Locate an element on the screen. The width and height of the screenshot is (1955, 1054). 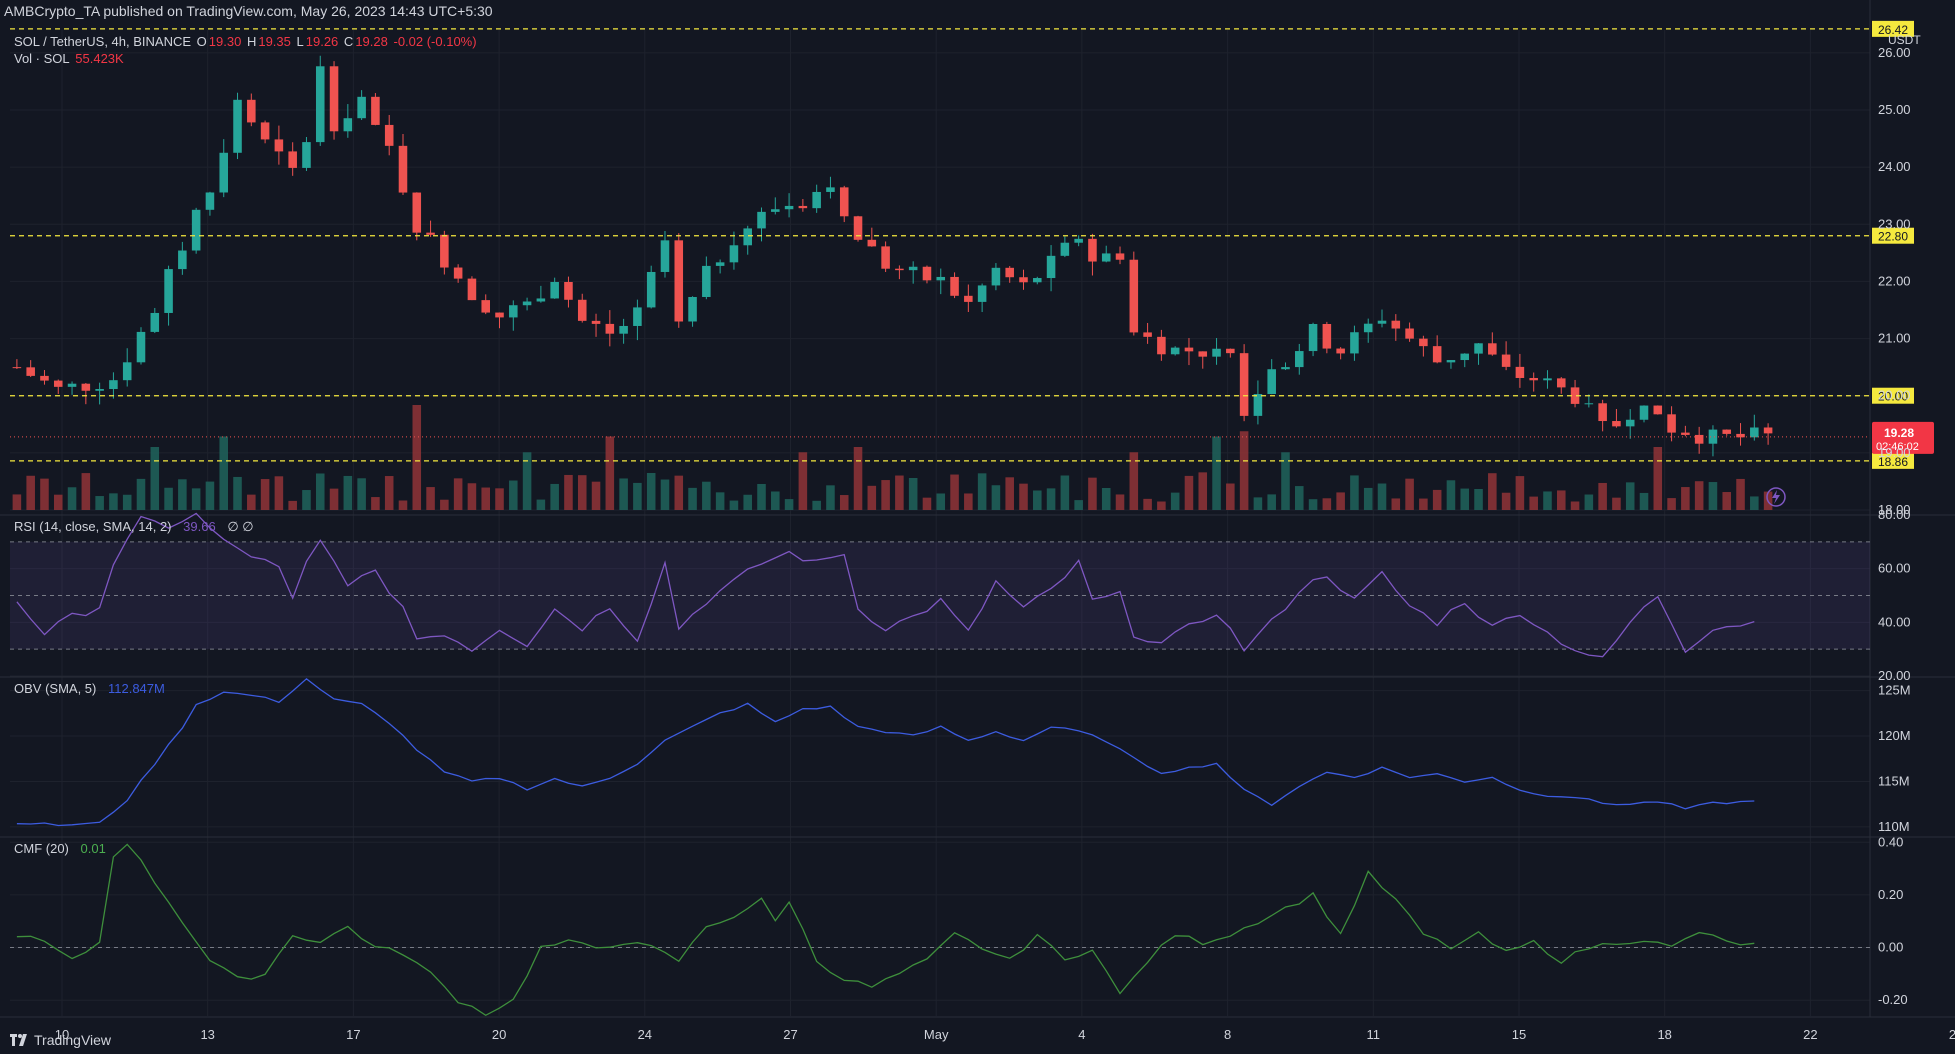
brand-name: TradingView is located at coordinates (73, 1040).